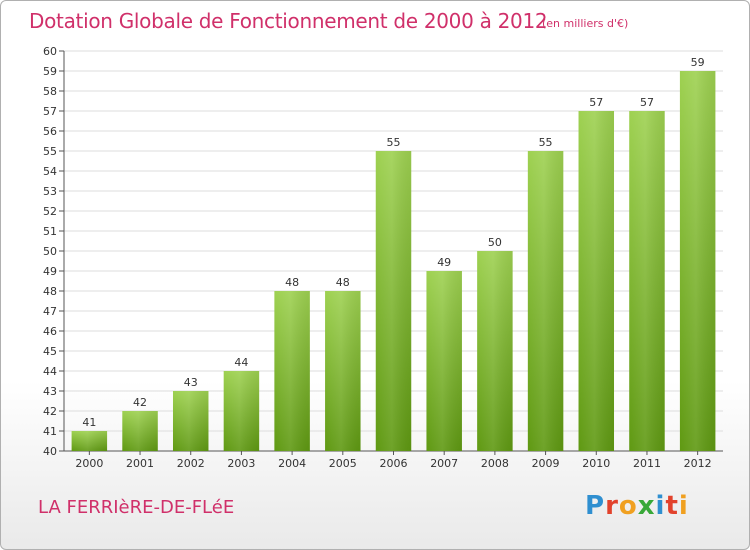 The width and height of the screenshot is (750, 550). What do you see at coordinates (343, 463) in the screenshot?
I see `x-tick-label-2005: 2005` at bounding box center [343, 463].